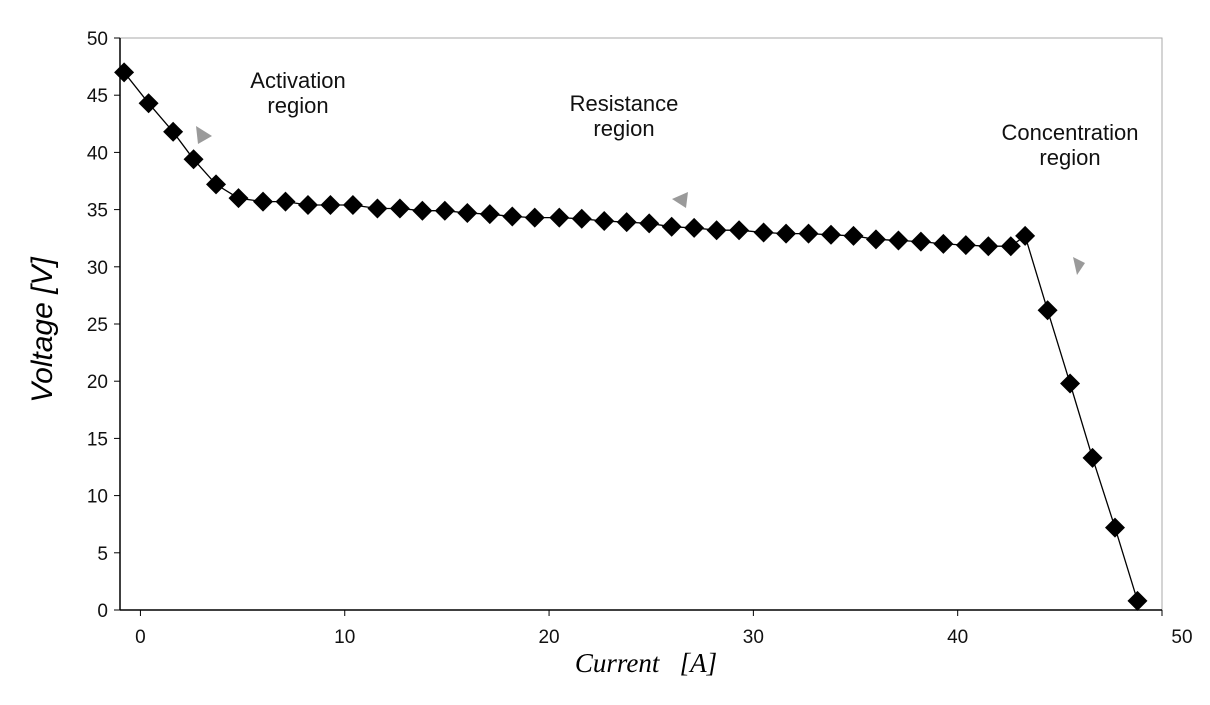 The image size is (1210, 705). What do you see at coordinates (1181, 637) in the screenshot?
I see `x-tick-label: 50` at bounding box center [1181, 637].